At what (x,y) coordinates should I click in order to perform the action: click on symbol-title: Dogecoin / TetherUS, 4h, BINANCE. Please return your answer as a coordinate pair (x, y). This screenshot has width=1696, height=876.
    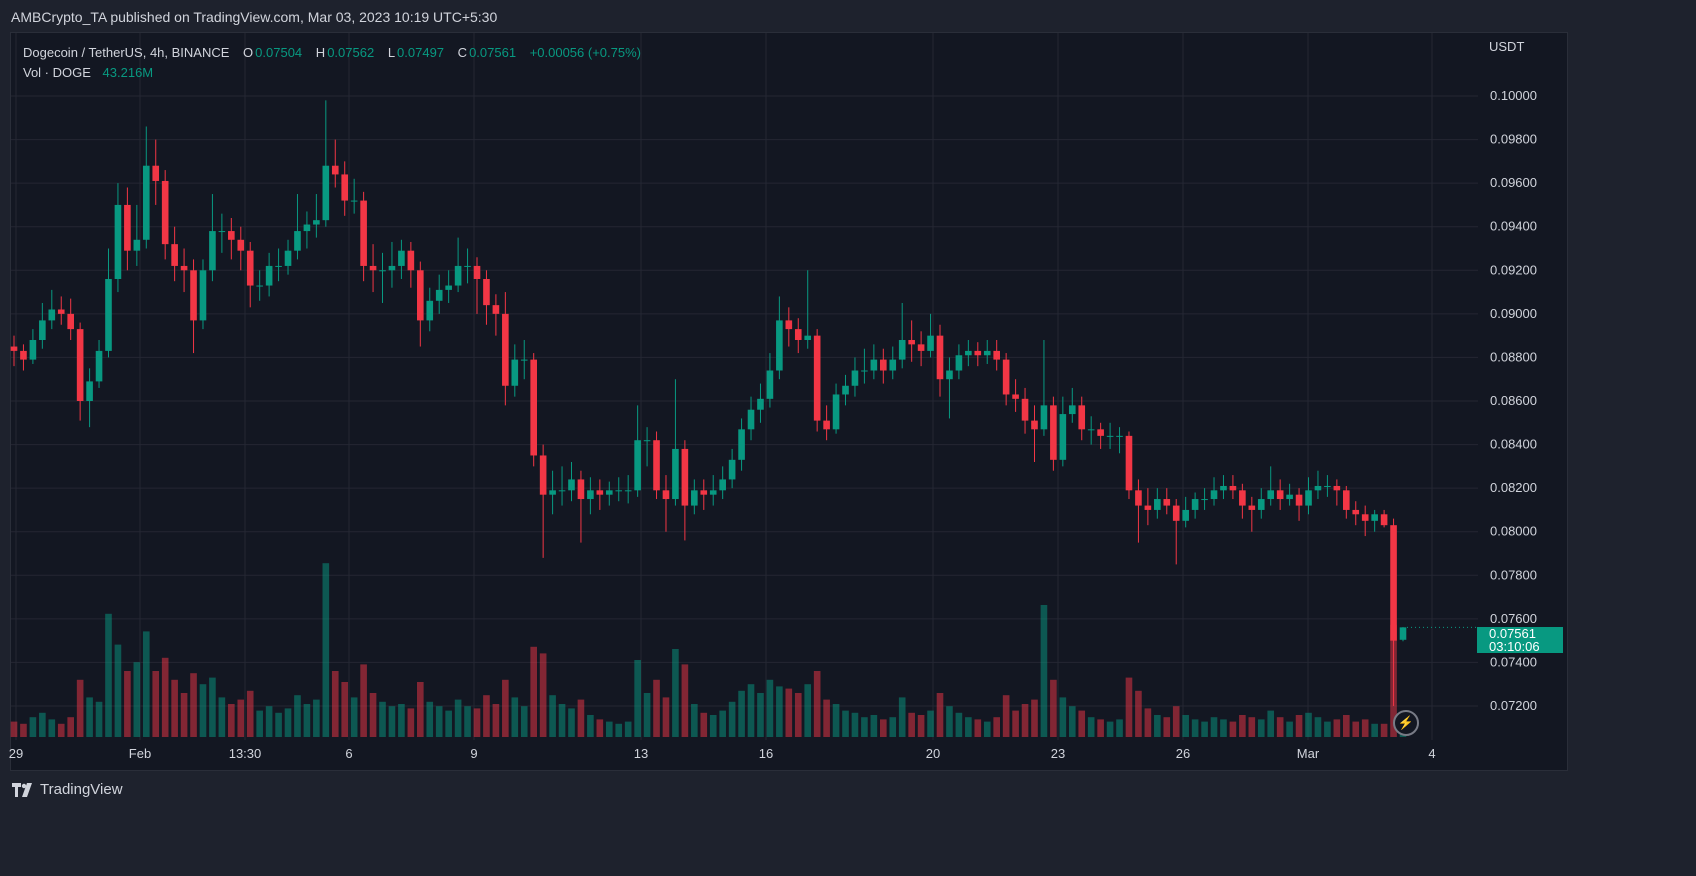
    Looking at the image, I should click on (126, 52).